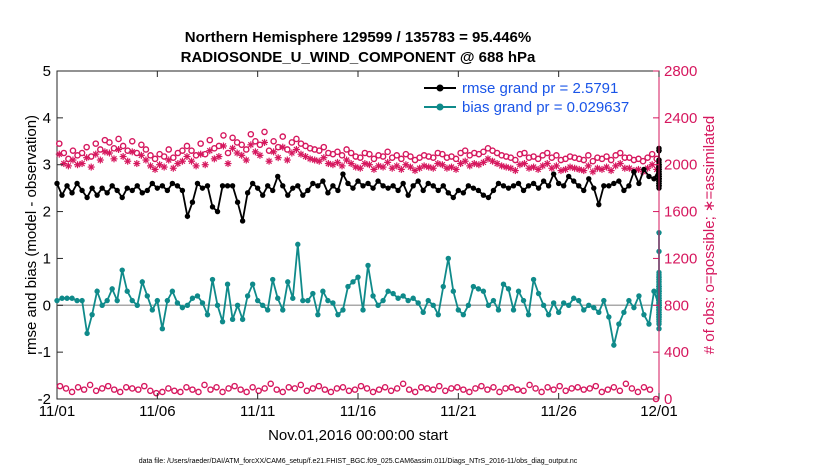 This screenshot has width=830, height=470. I want to click on y-tick-label-right: 1200, so click(680, 258).